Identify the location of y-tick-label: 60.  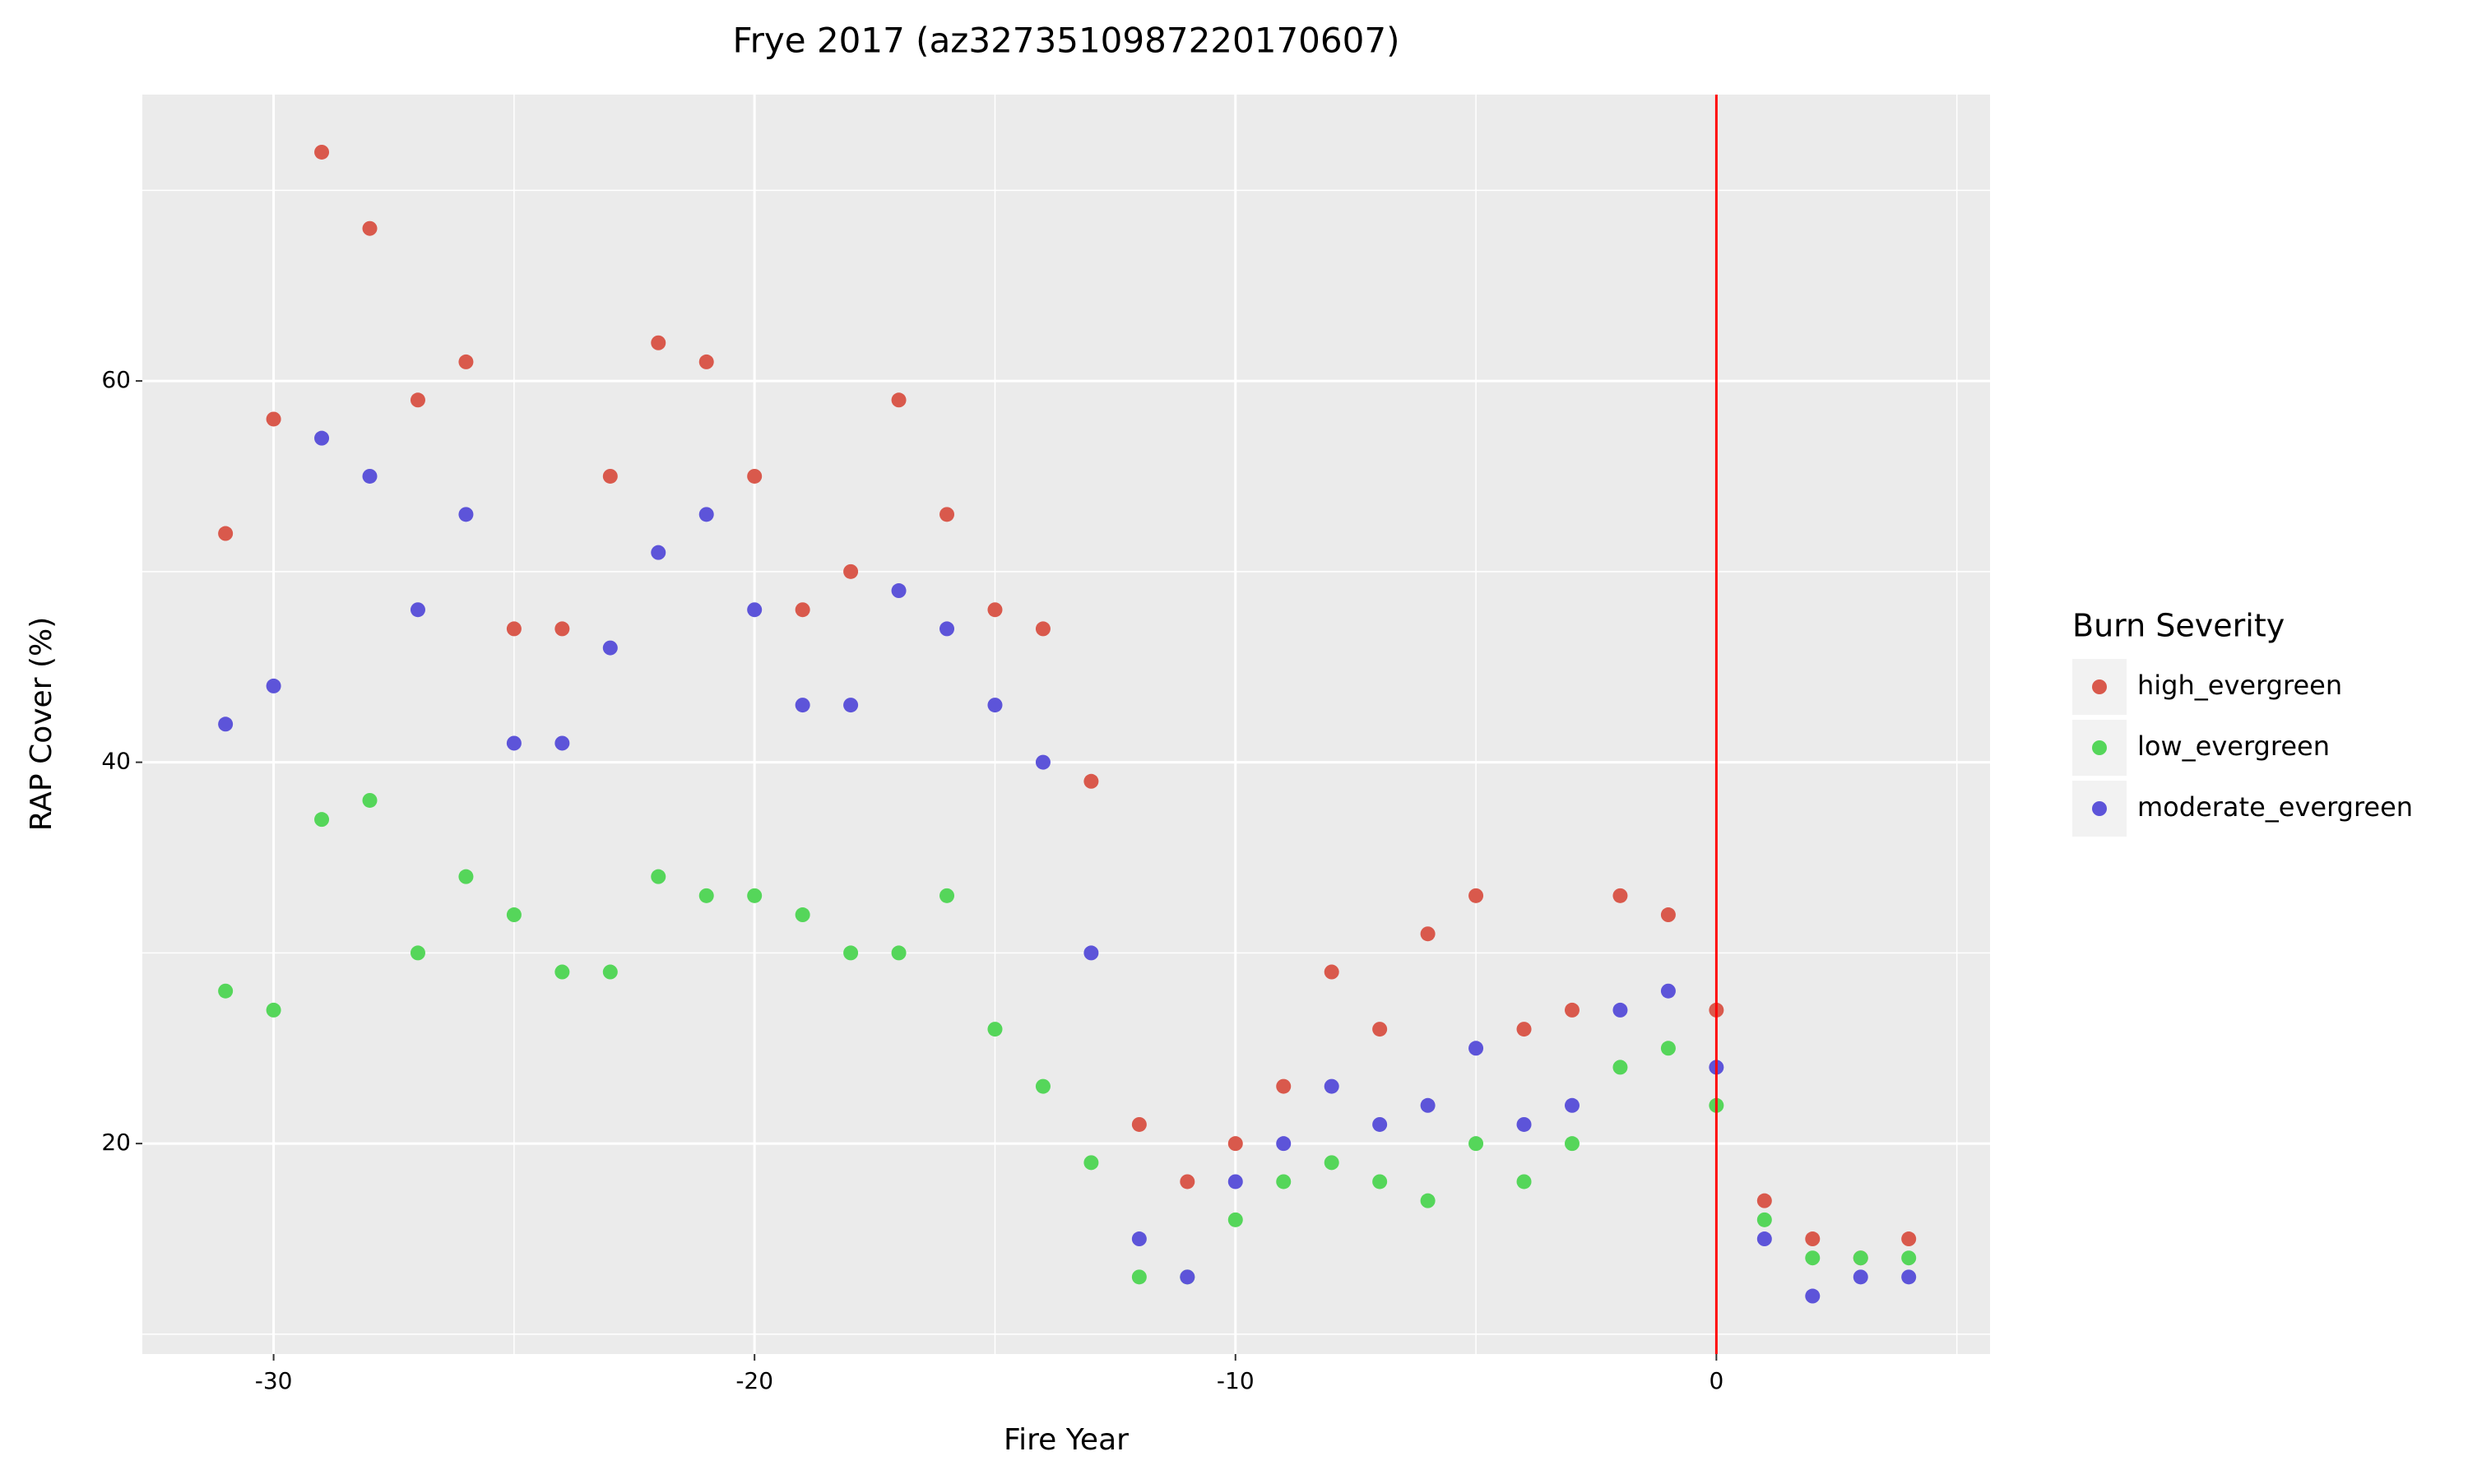
(116, 379).